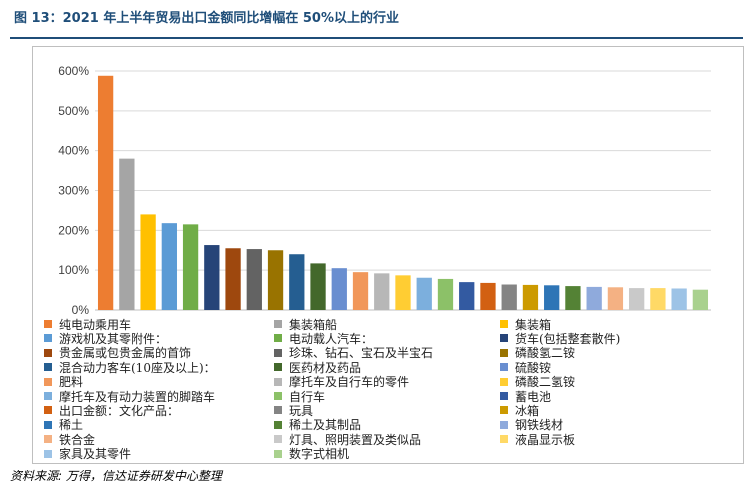 Image resolution: width=753 pixels, height=489 pixels. I want to click on legend-item: 数字式相机, so click(311, 454).